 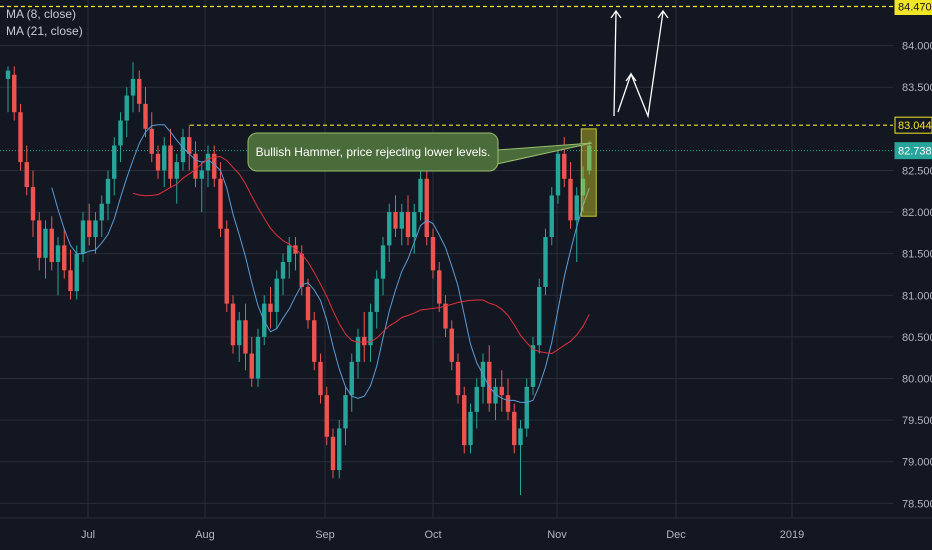 What do you see at coordinates (917, 504) in the screenshot?
I see `price-tick-label: 78.500` at bounding box center [917, 504].